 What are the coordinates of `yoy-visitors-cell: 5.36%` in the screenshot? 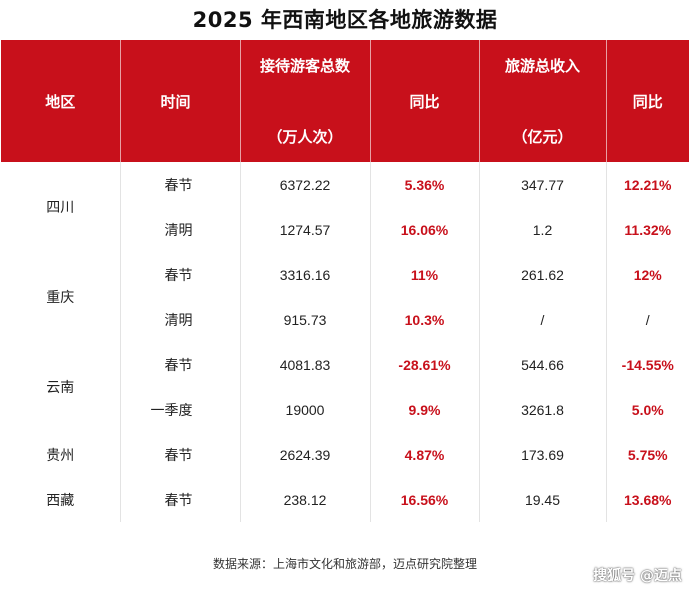 It's located at (425, 184).